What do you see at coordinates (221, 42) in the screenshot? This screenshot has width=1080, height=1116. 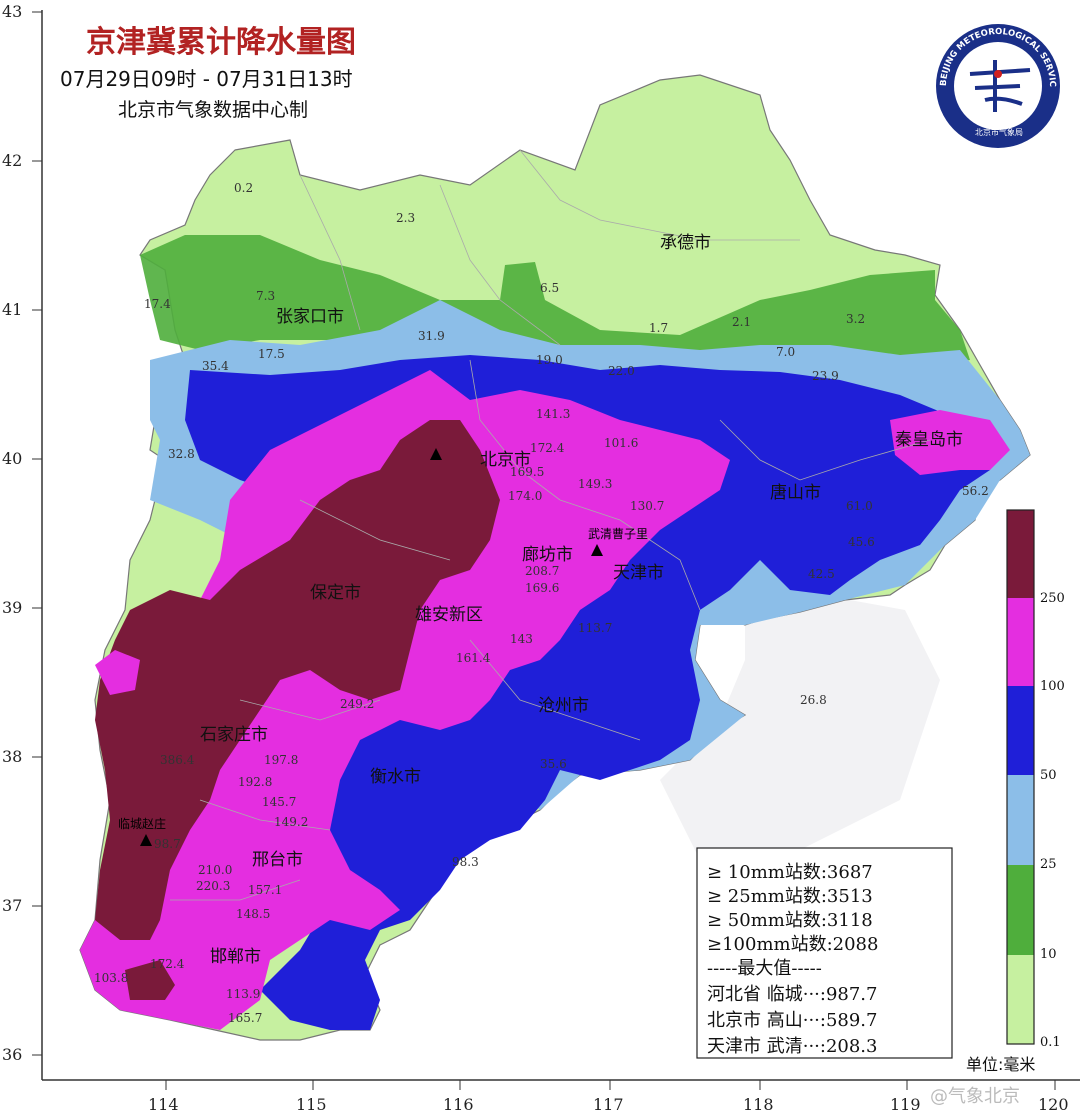 I see `map-title: 京津冀累计降水量图` at bounding box center [221, 42].